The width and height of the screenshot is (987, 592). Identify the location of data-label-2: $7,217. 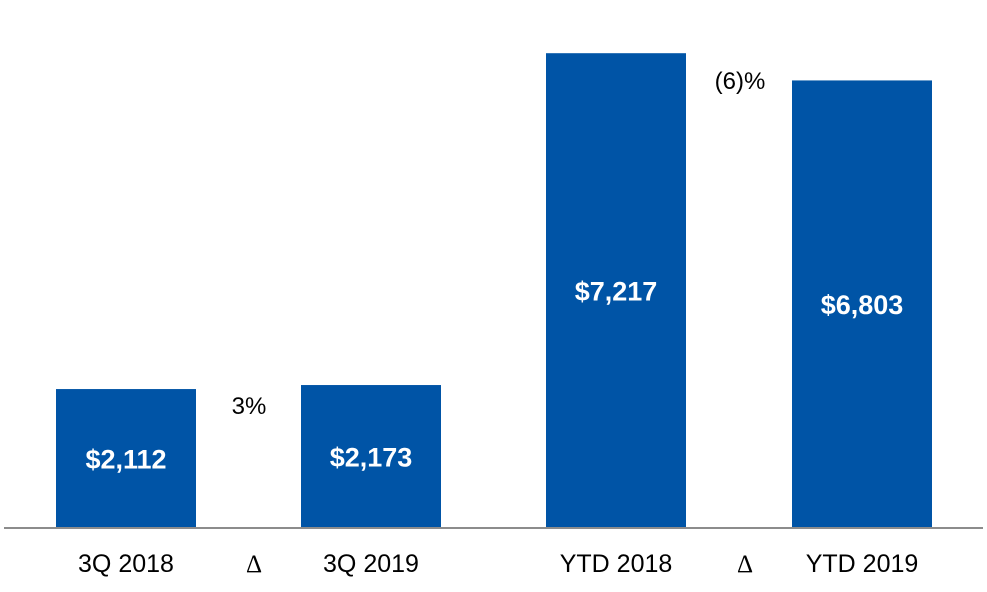
(616, 292).